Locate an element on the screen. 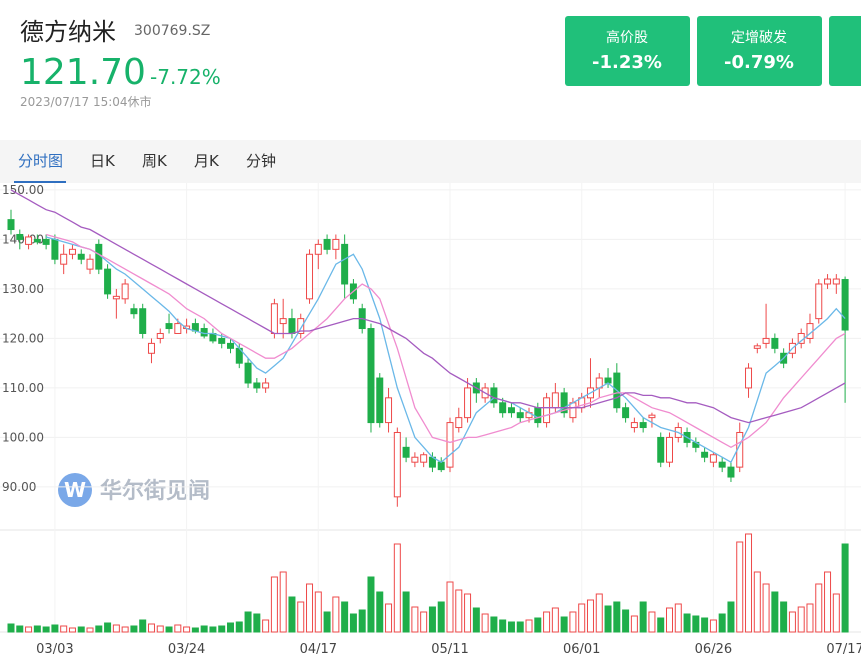 The image size is (861, 665). timestamp: 2023/07/17 15:04休市 is located at coordinates (86, 101).